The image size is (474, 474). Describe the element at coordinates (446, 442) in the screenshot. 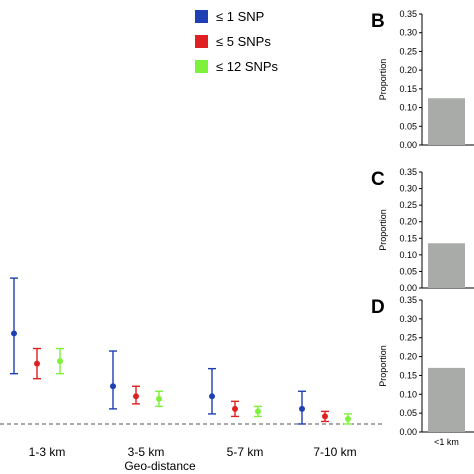

I see `x-tick-label: <1 km` at that location.